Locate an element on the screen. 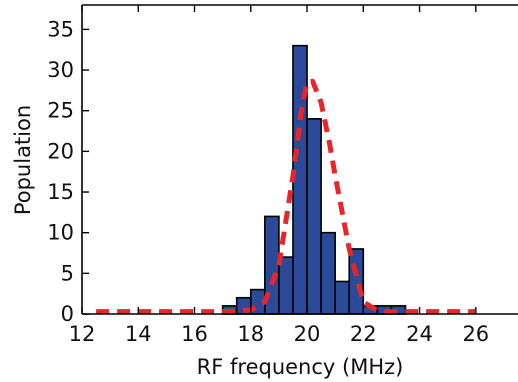  y-axis-ticks: 0 5 10 15 20 25 30 35 is located at coordinates (68, 171).